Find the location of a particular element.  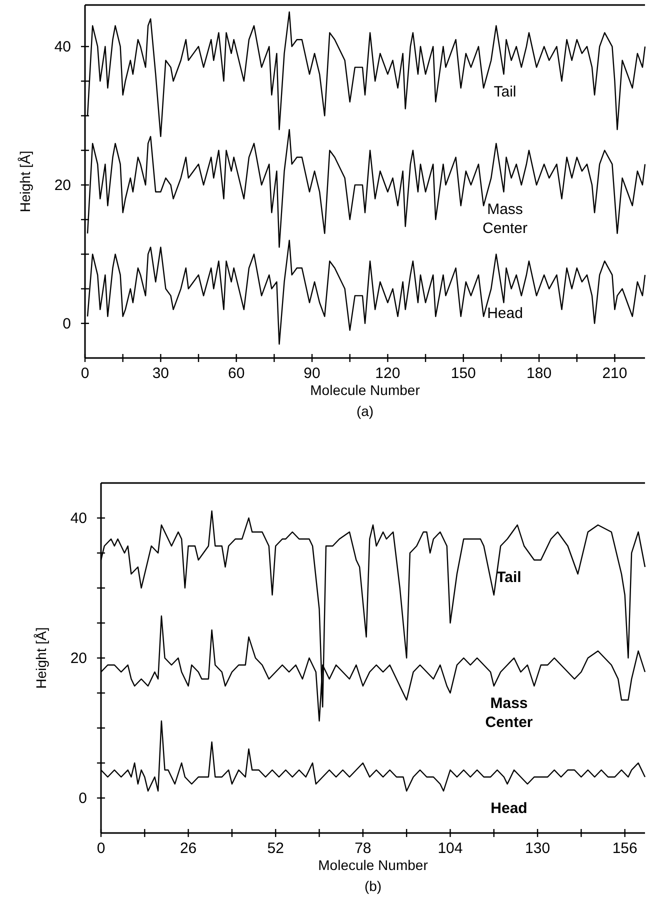

text: (a) is located at coordinates (365, 411).